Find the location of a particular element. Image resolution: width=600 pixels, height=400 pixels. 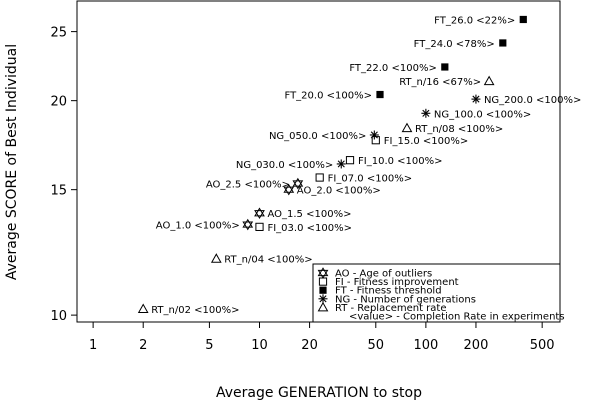

x-tick-label: 200 is located at coordinates (476, 345).